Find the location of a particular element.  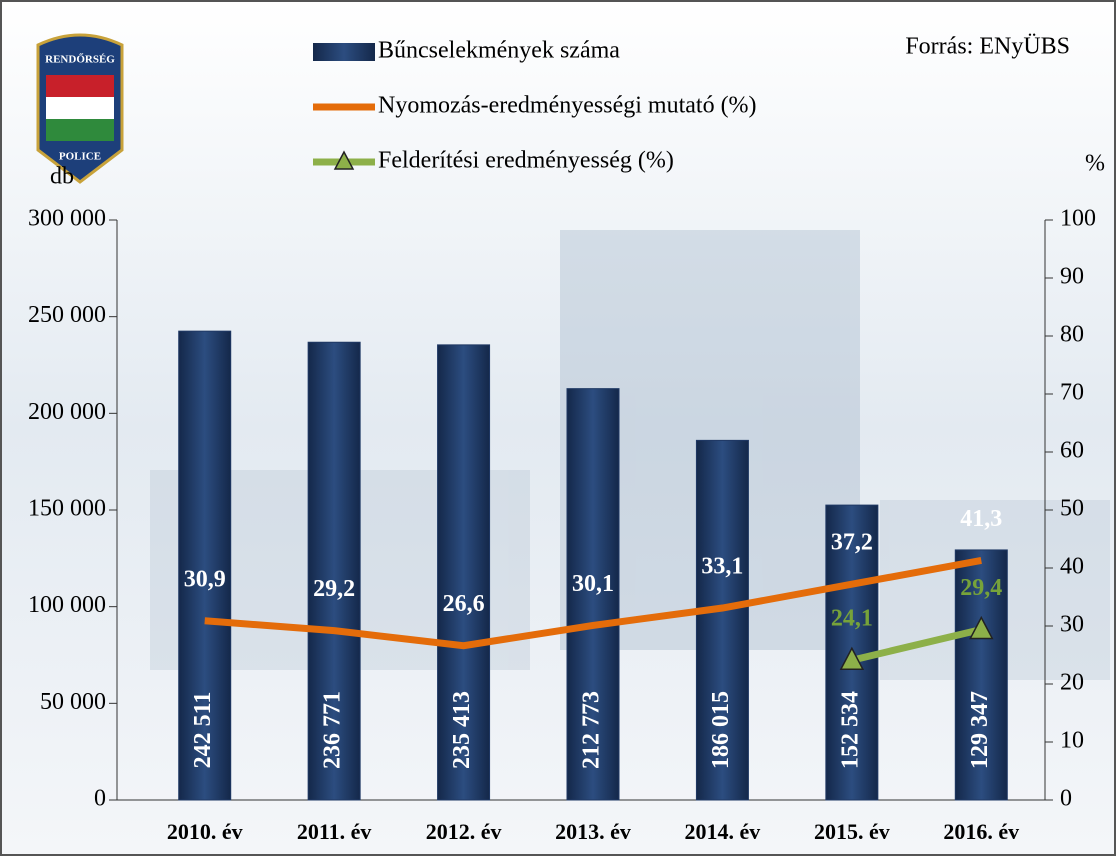

line-value-label: 33,1 is located at coordinates (722, 567).